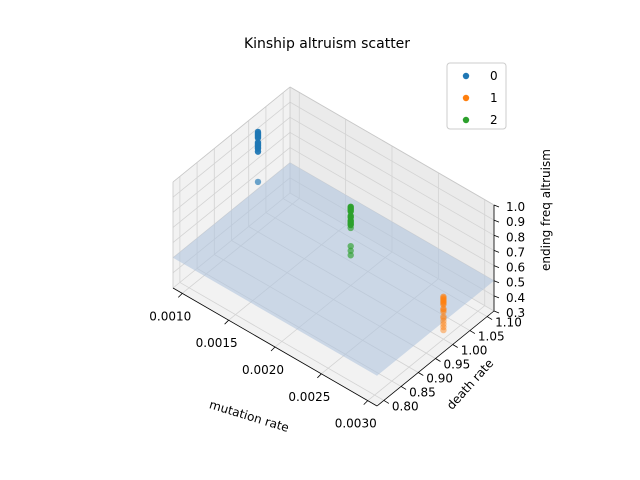 The width and height of the screenshot is (640, 480). What do you see at coordinates (170, 316) in the screenshot?
I see `x-tick-label: 0.0010` at bounding box center [170, 316].